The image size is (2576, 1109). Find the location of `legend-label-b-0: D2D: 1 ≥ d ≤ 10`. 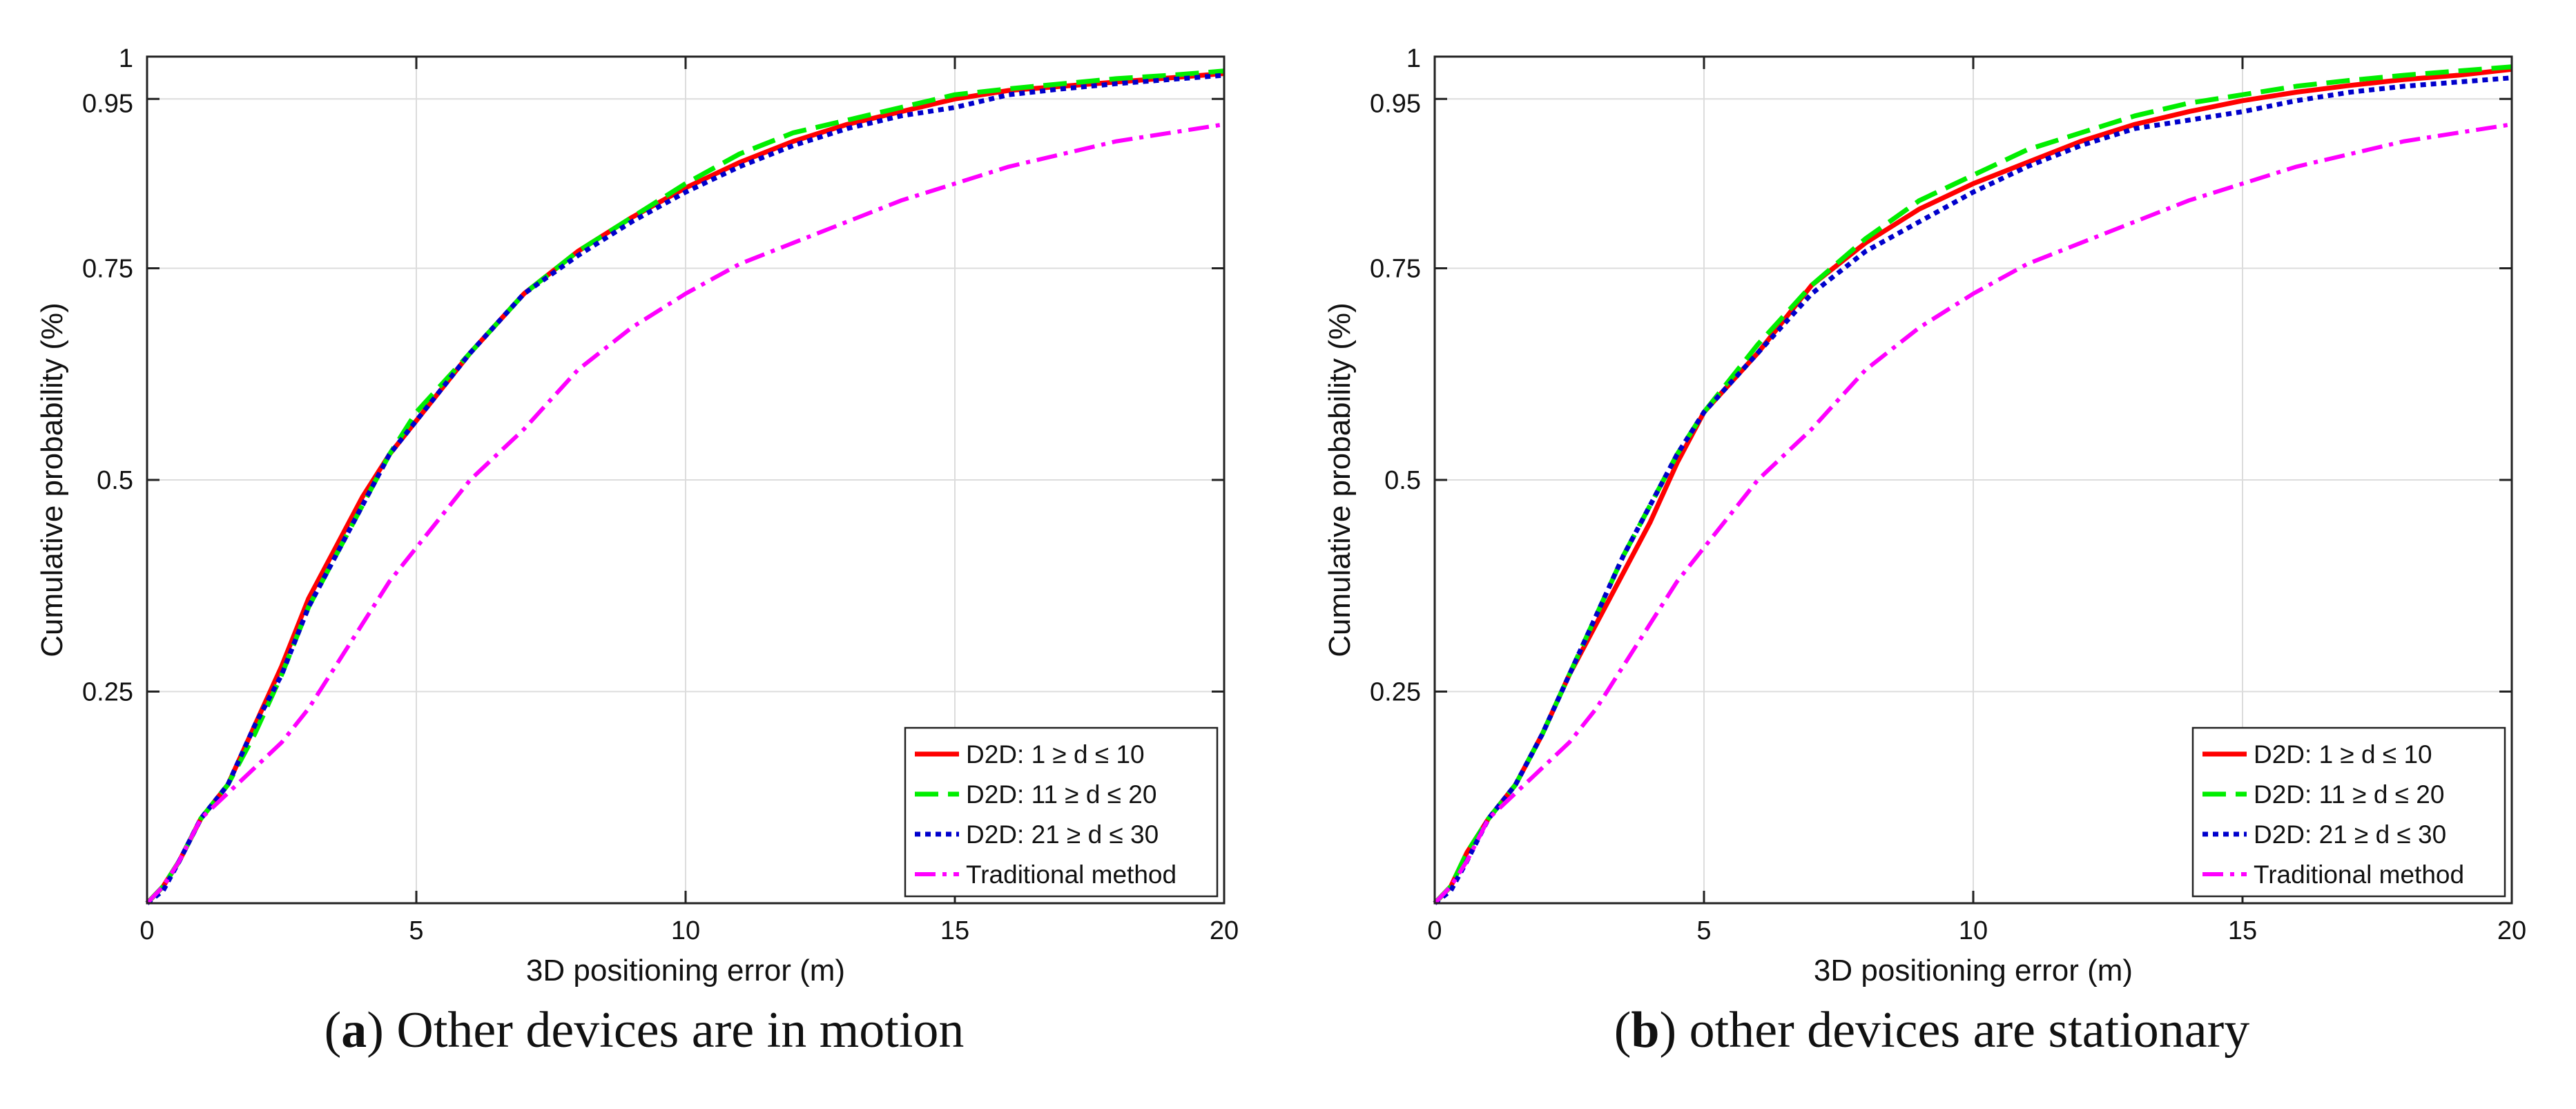

legend-label-b-0: D2D: 1 ≥ d ≤ 10 is located at coordinates (2343, 754).